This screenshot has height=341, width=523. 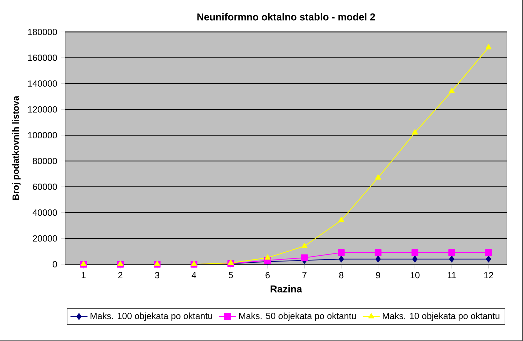 I want to click on x-tick-label: 6, so click(x=268, y=275).